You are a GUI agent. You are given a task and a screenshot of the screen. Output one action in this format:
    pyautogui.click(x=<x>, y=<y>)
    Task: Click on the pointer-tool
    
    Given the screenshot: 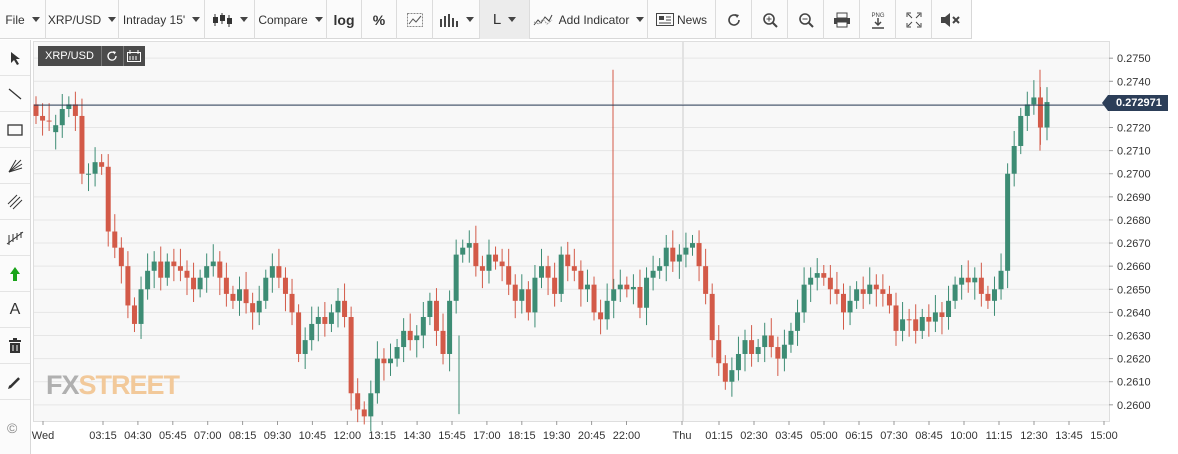 What is the action you would take?
    pyautogui.click(x=15, y=58)
    